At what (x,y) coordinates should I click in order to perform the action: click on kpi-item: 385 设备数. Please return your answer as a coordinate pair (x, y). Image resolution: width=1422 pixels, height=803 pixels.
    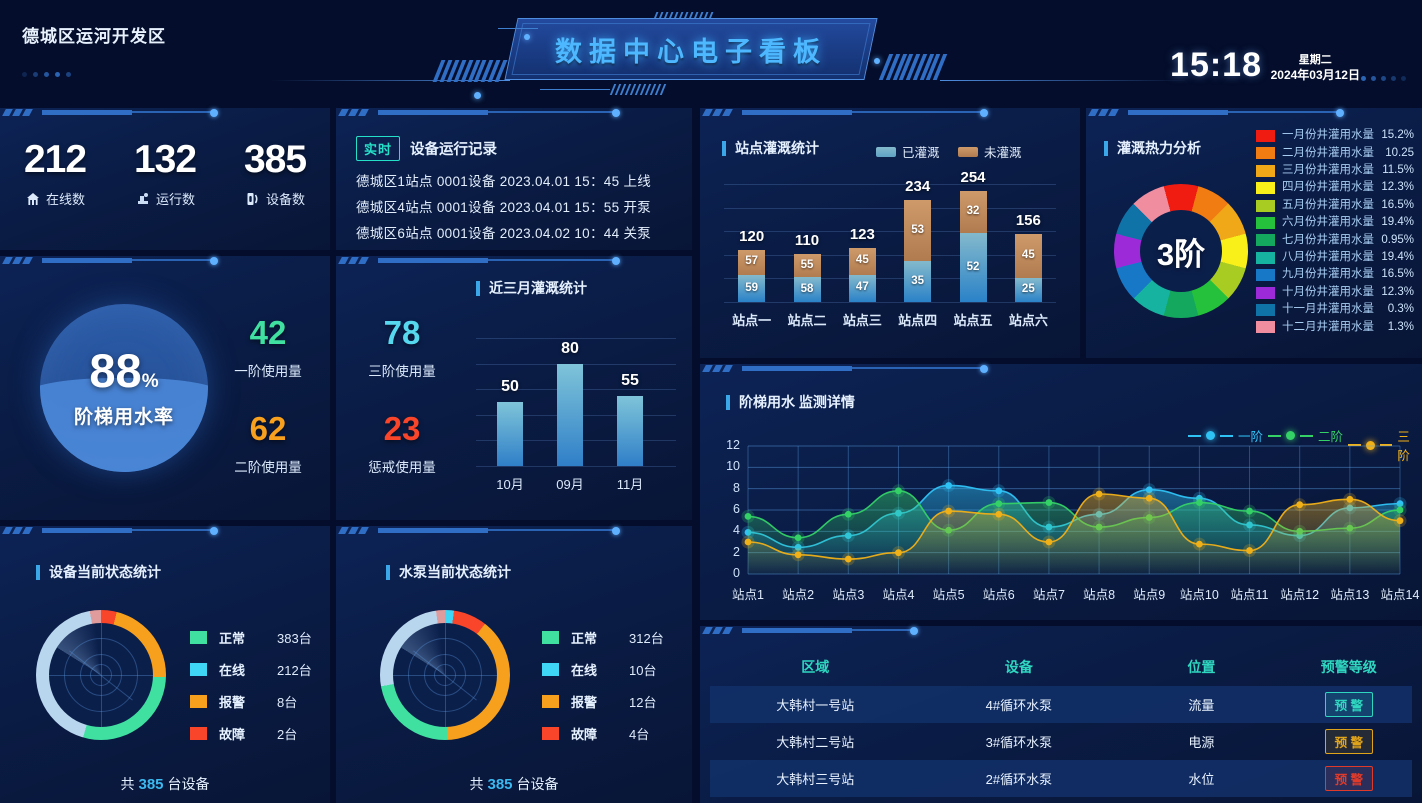
    Looking at the image, I should click on (275, 174).